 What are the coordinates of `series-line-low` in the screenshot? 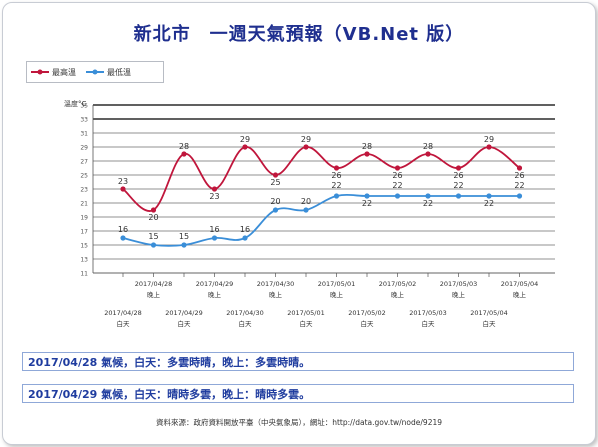 It's located at (321, 220).